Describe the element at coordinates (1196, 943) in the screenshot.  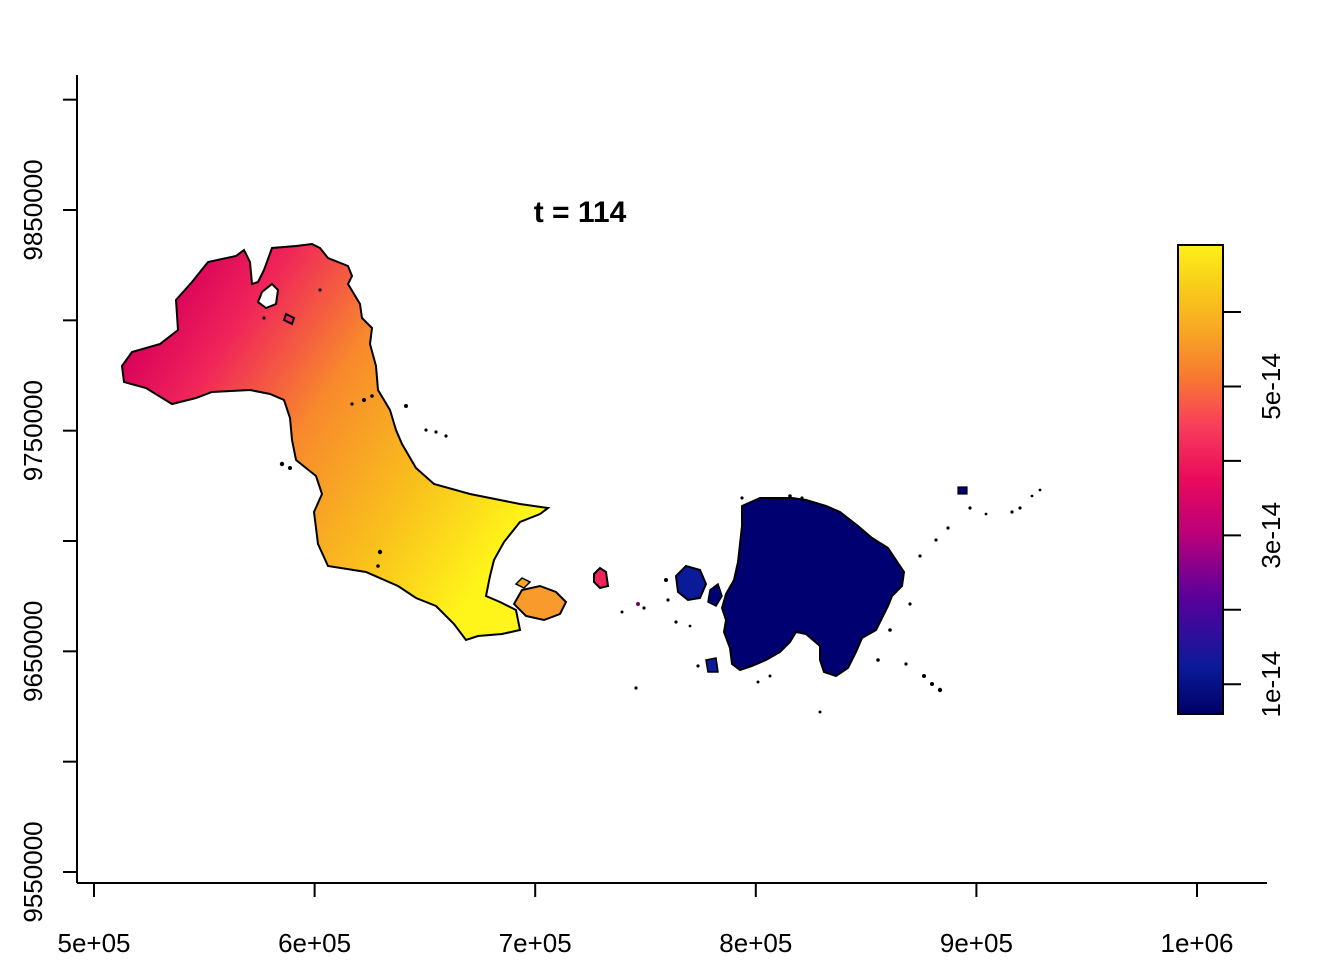
I see `x-tick-label: 1e+06` at that location.